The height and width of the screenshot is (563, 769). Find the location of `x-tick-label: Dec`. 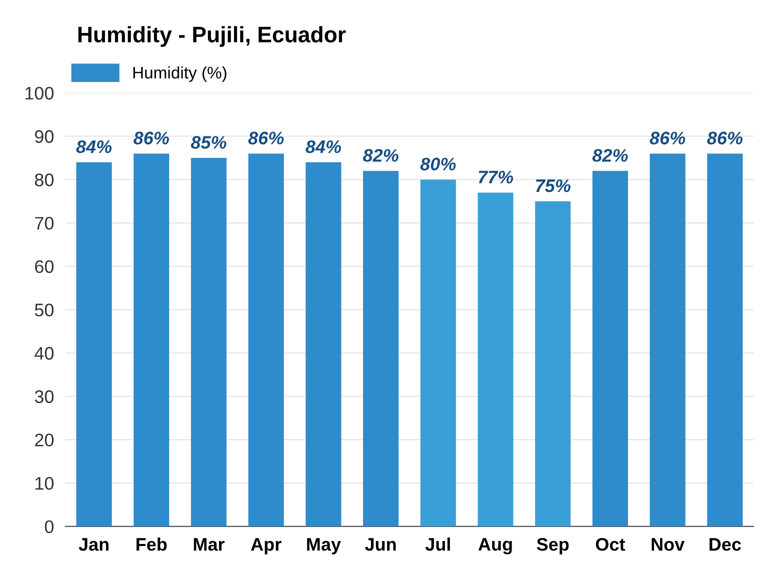

x-tick-label: Dec is located at coordinates (725, 544).